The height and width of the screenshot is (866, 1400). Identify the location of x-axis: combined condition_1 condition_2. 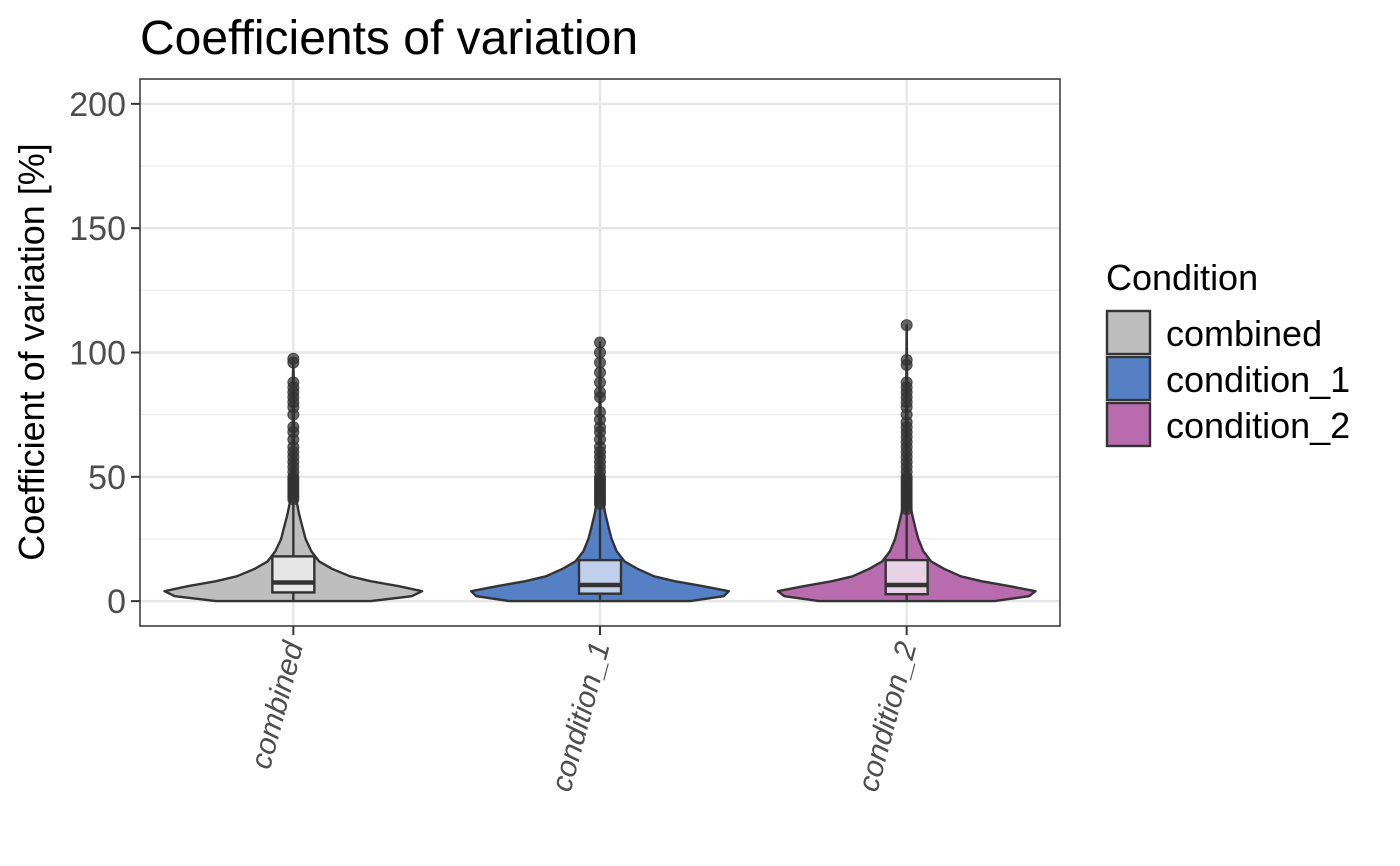
(584, 710).